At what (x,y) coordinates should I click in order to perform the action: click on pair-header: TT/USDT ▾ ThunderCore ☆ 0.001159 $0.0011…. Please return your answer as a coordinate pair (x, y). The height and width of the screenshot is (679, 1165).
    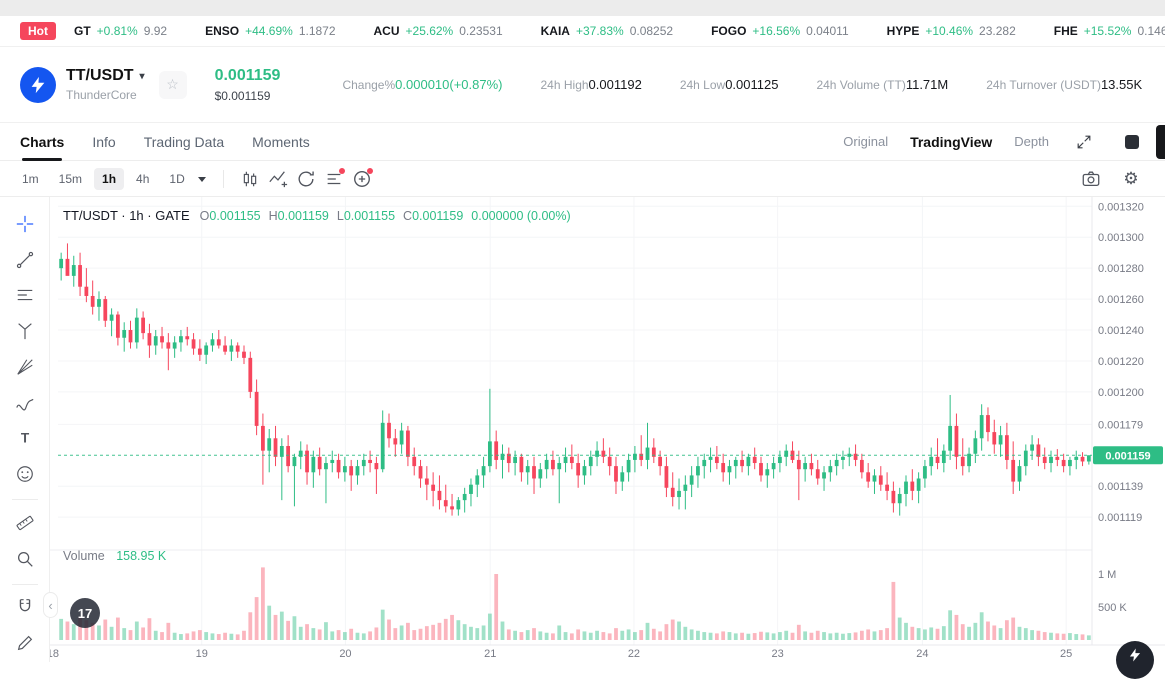
    Looking at the image, I should click on (582, 84).